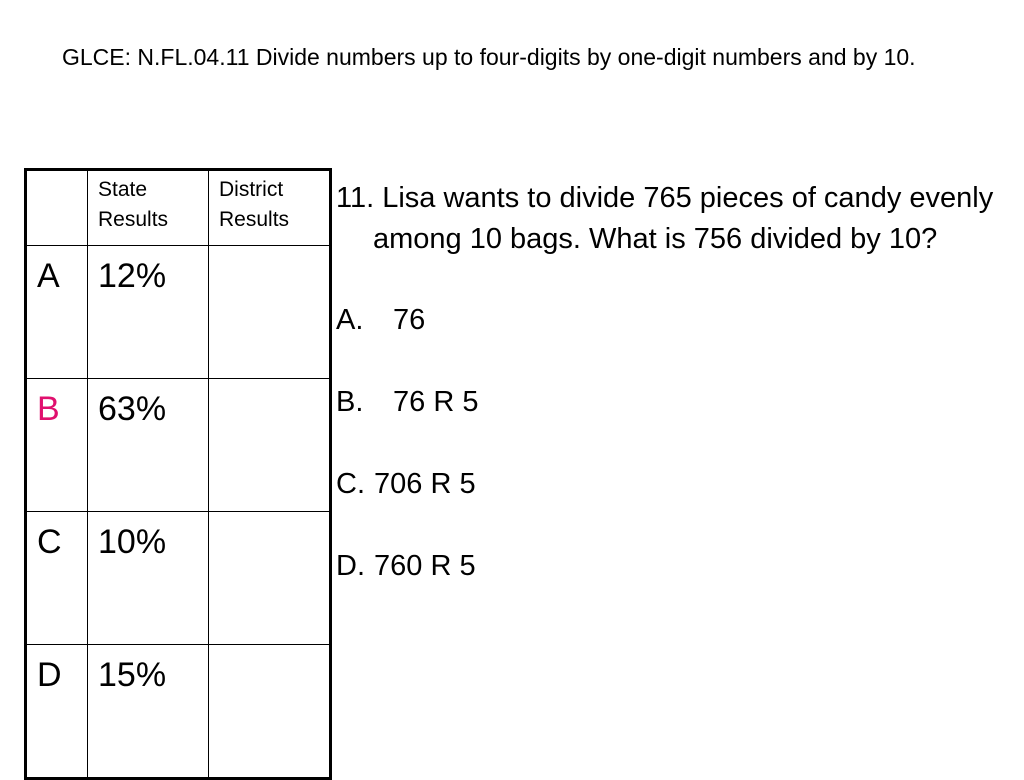  Describe the element at coordinates (425, 484) in the screenshot. I see `choice-value: 706 R 5` at that location.